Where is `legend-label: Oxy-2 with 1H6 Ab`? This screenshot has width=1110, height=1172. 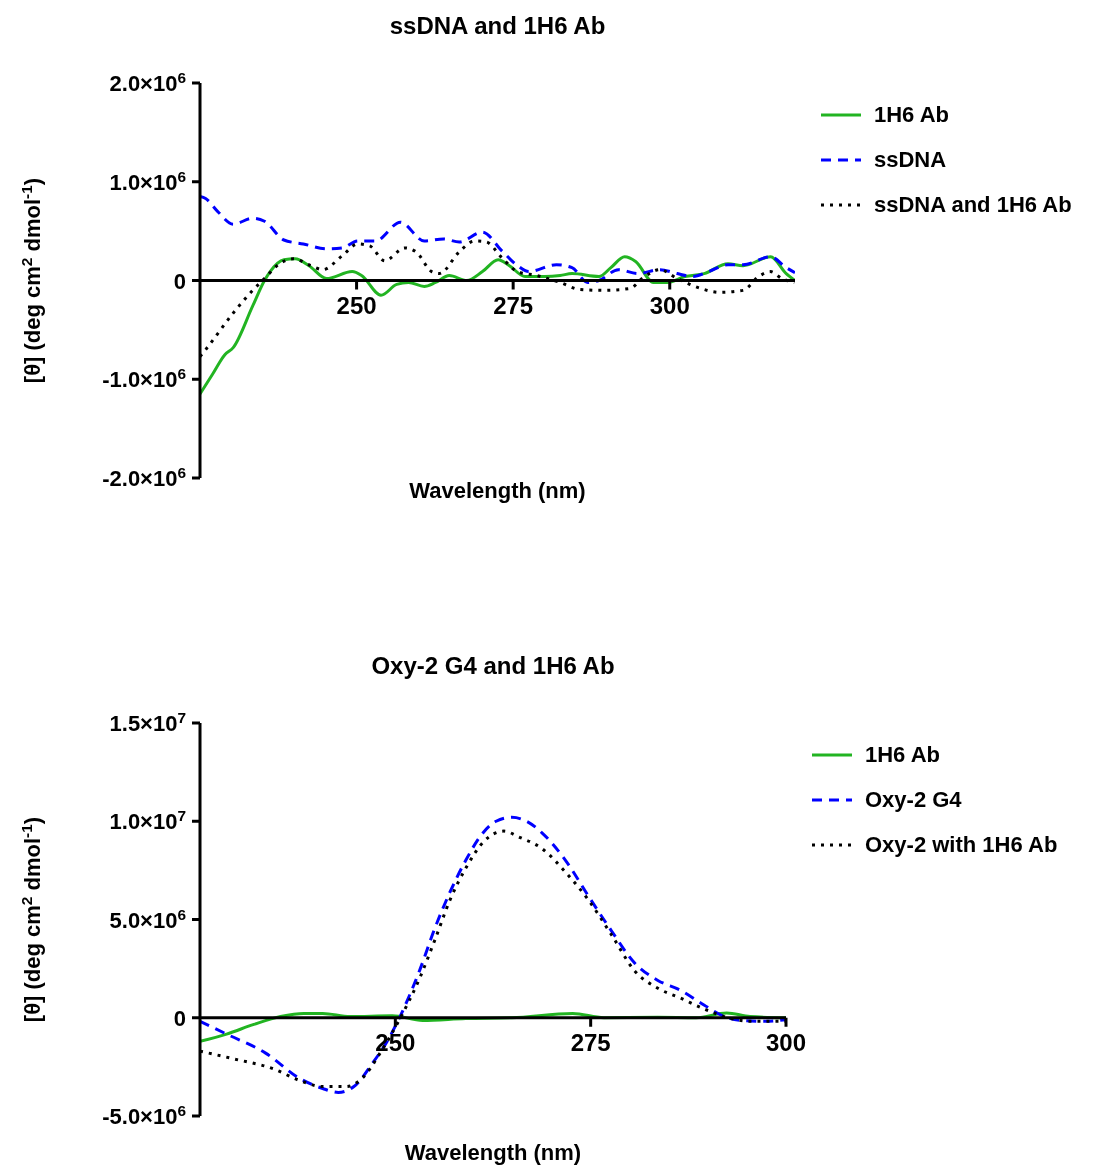 legend-label: Oxy-2 with 1H6 Ab is located at coordinates (961, 844).